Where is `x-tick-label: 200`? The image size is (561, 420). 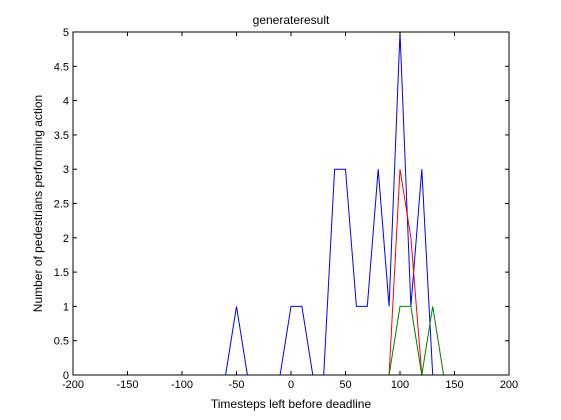
x-tick-label: 200 is located at coordinates (509, 385).